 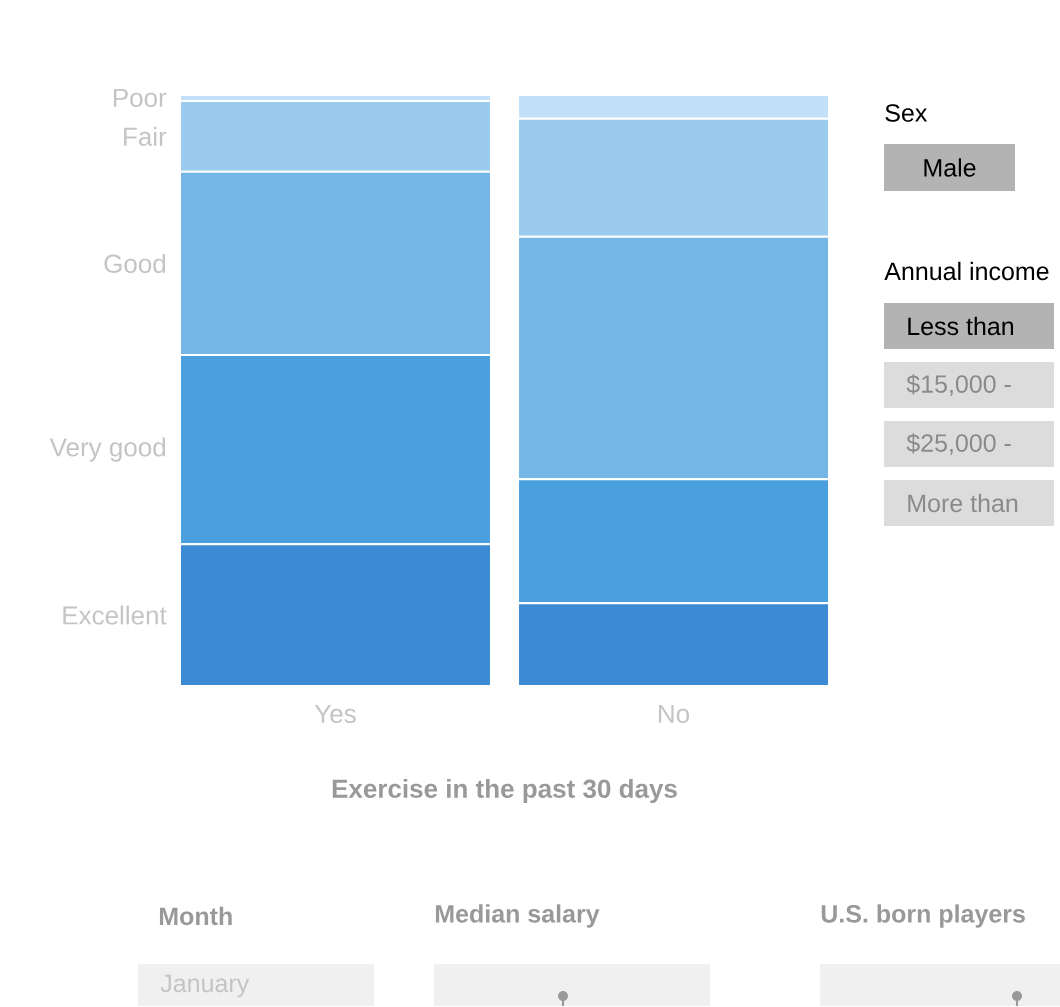 I want to click on text: $25,000 -, so click(x=958, y=444).